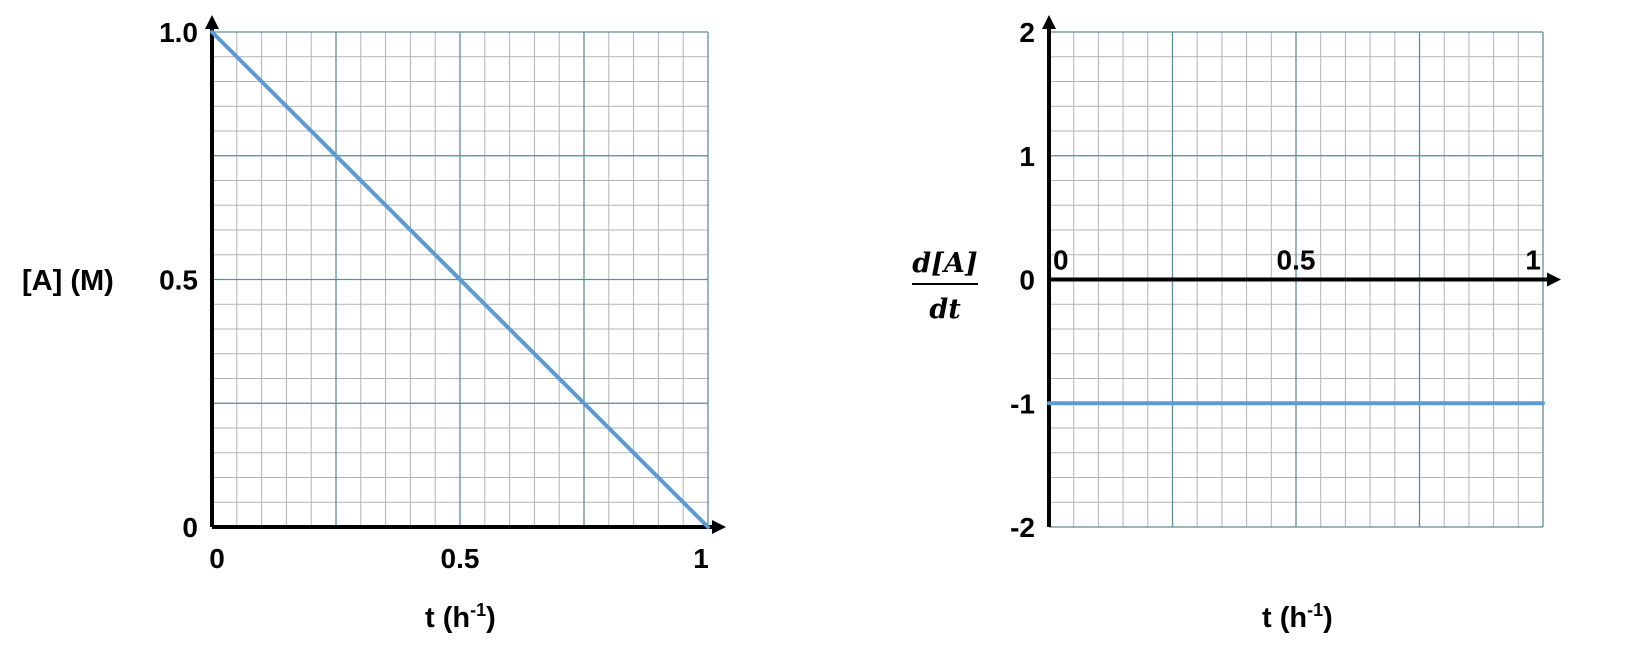  What do you see at coordinates (68, 281) in the screenshot?
I see `chart1-y-axis-label: [A] (M)` at bounding box center [68, 281].